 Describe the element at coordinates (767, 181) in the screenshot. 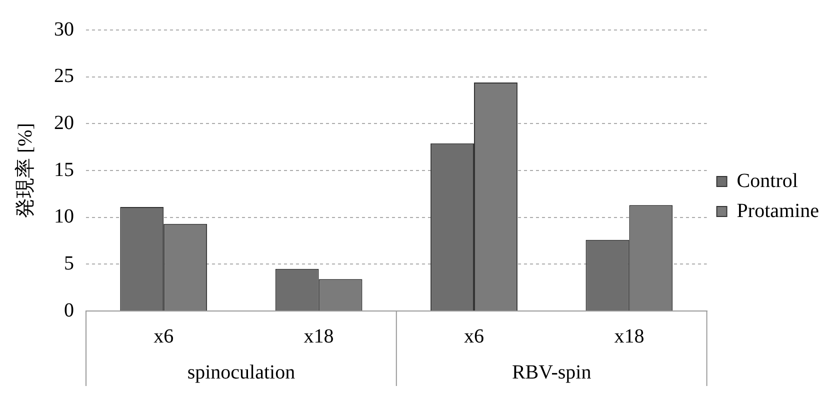

I see `legend-label: Control` at that location.